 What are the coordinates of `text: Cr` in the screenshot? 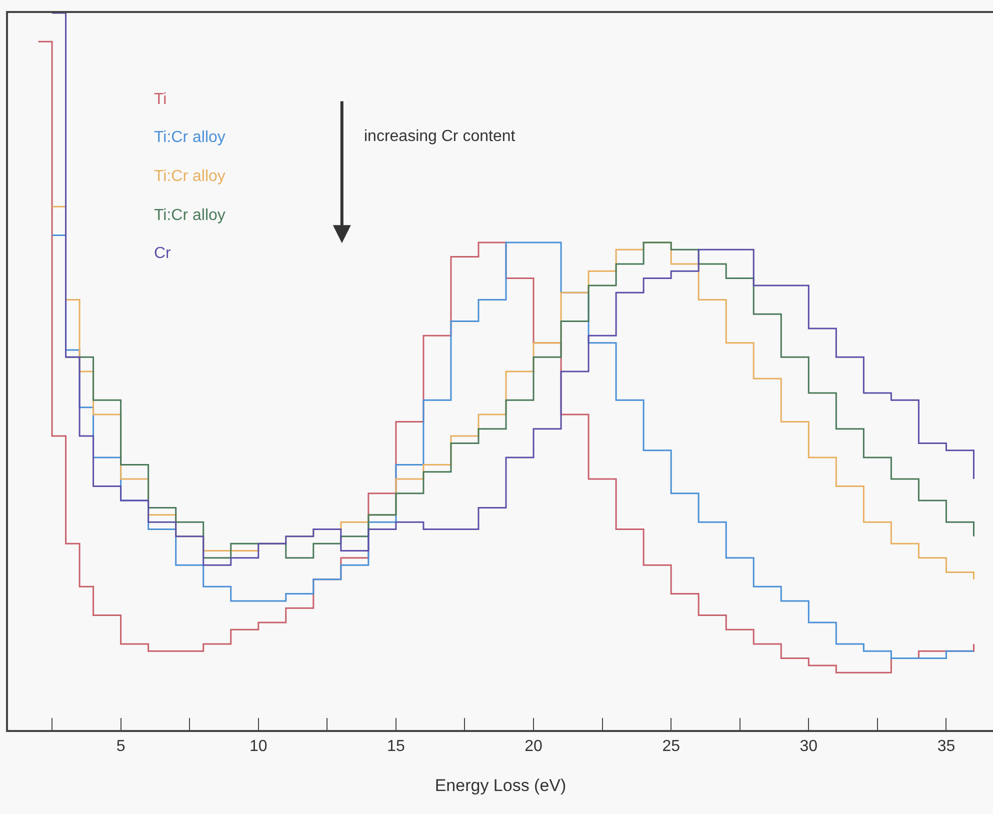 It's located at (163, 253).